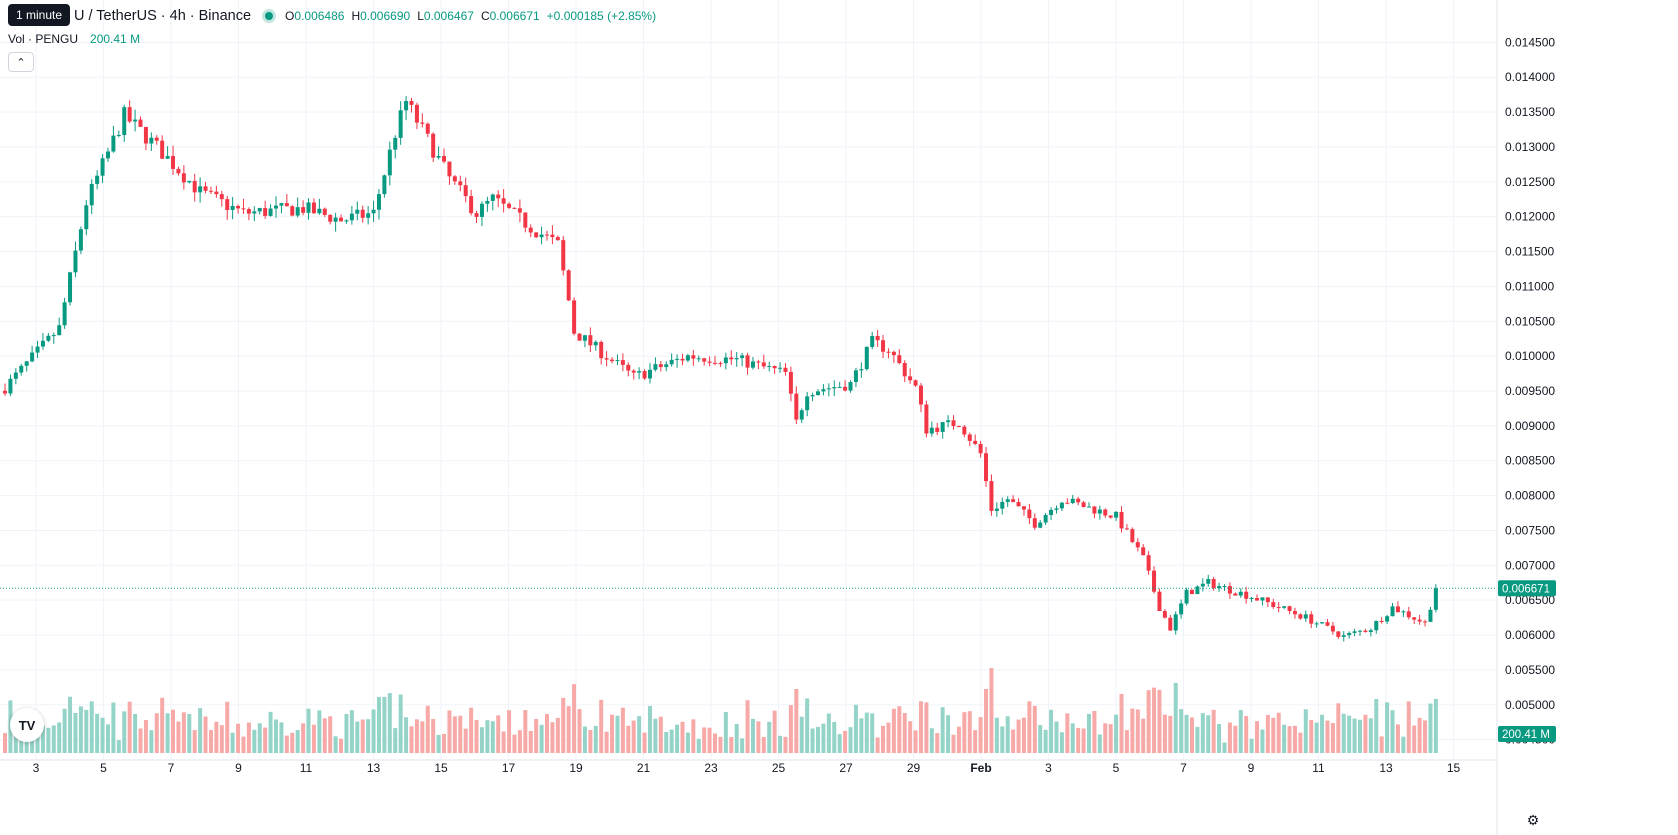  Describe the element at coordinates (779, 768) in the screenshot. I see `x-tick-label: 25` at that location.